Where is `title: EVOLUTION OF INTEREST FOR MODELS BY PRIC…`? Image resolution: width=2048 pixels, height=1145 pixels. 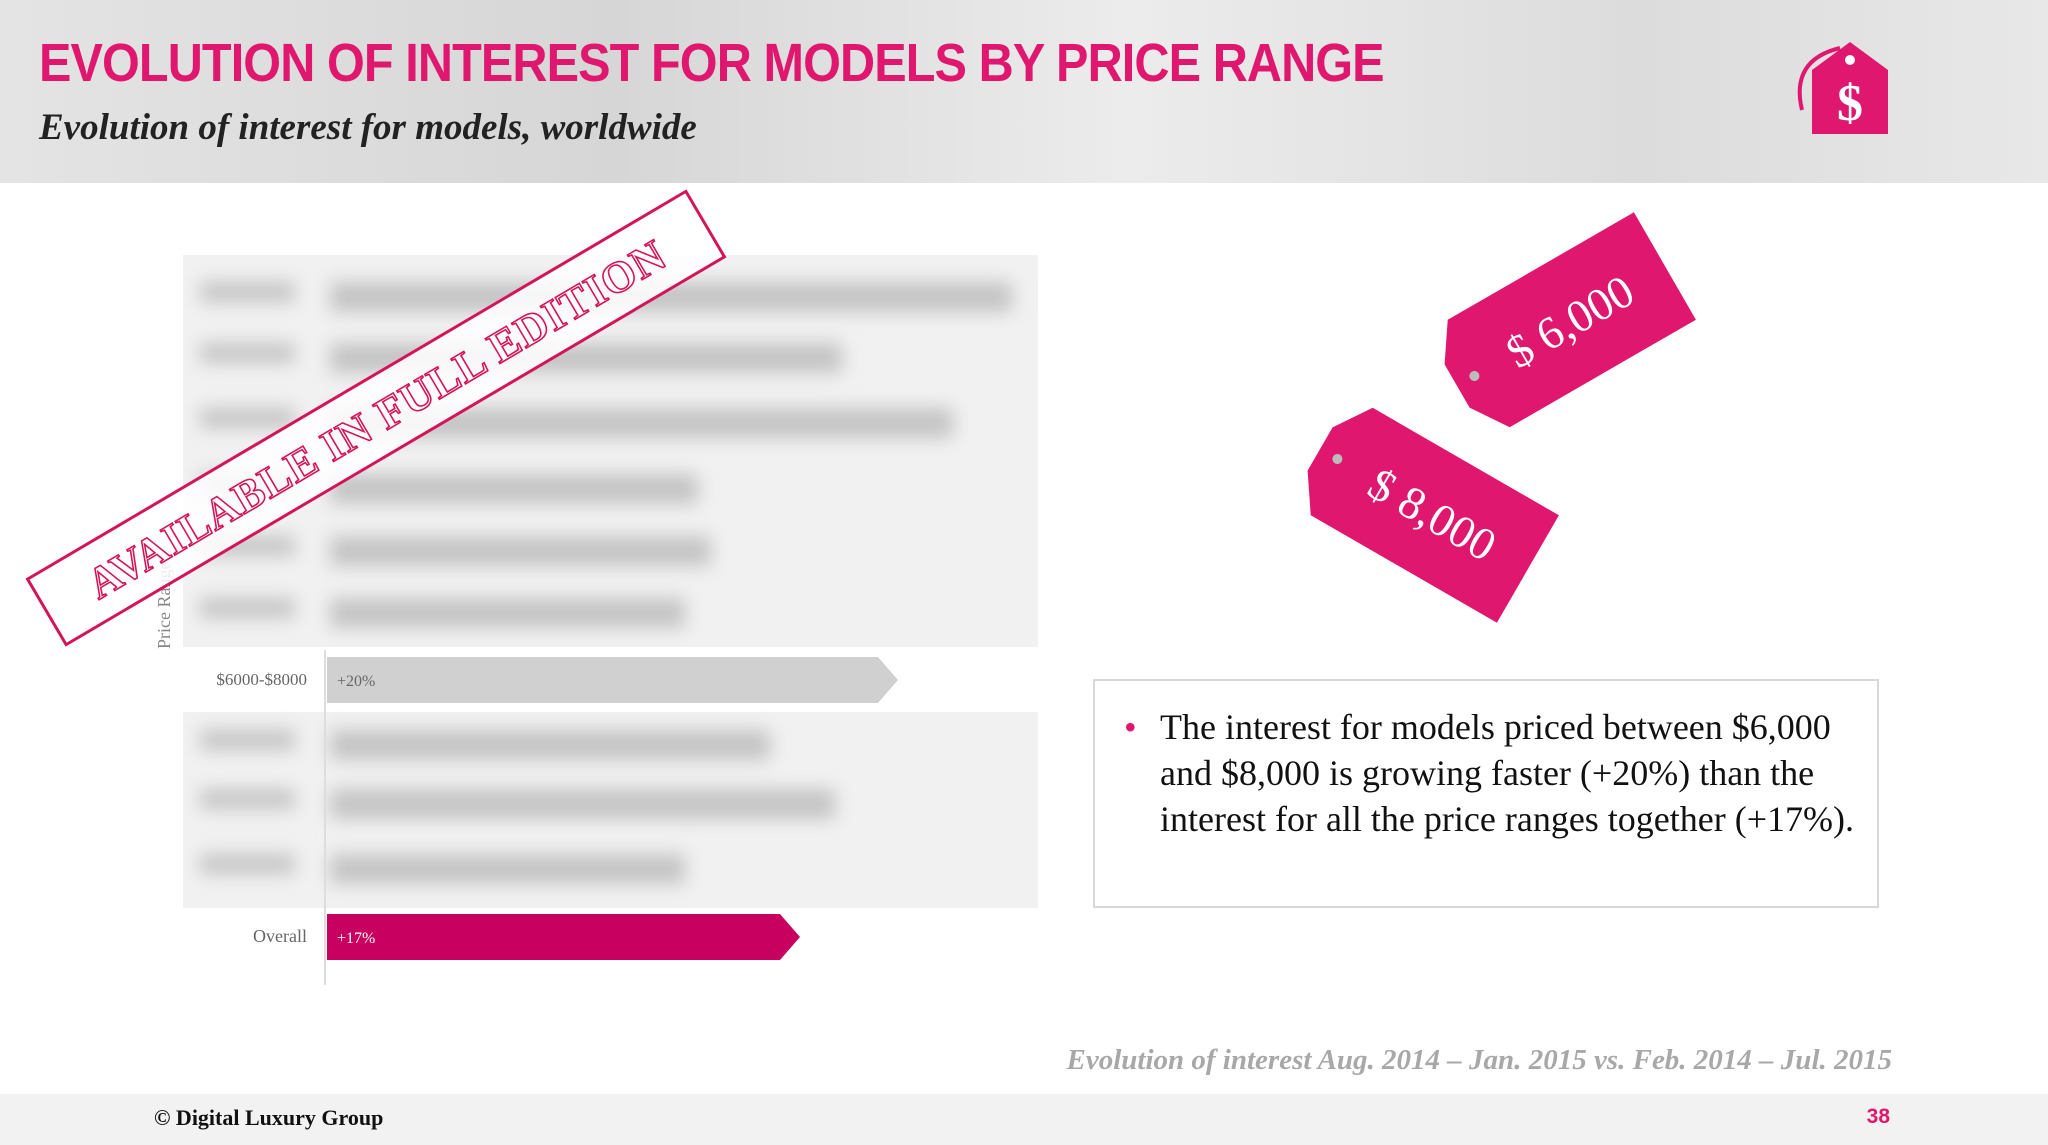 title: EVOLUTION OF INTEREST FOR MODELS BY PRIC… is located at coordinates (712, 63).